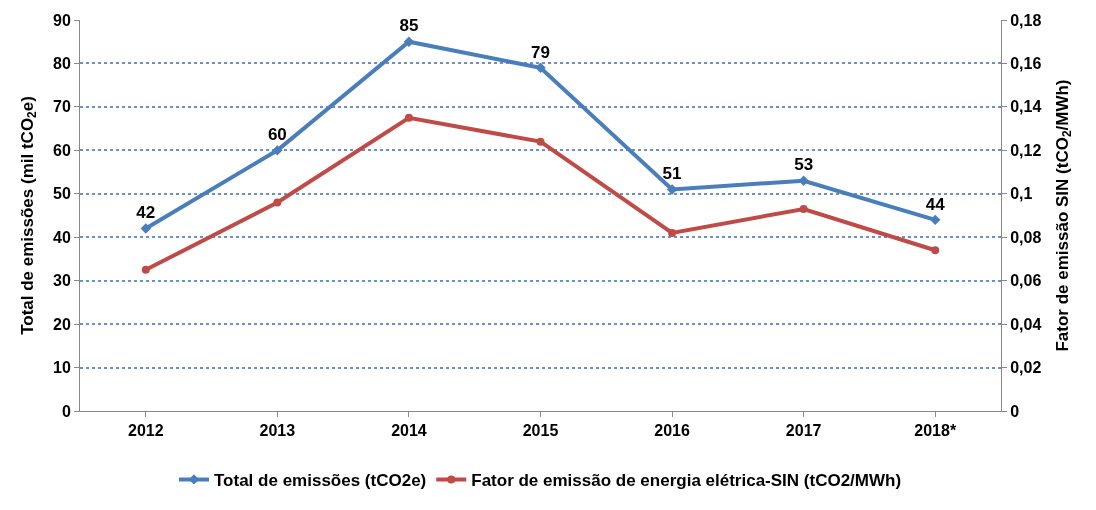 This screenshot has width=1096, height=510. Describe the element at coordinates (1026, 237) in the screenshot. I see `y2-tick-label: 0,08` at that location.